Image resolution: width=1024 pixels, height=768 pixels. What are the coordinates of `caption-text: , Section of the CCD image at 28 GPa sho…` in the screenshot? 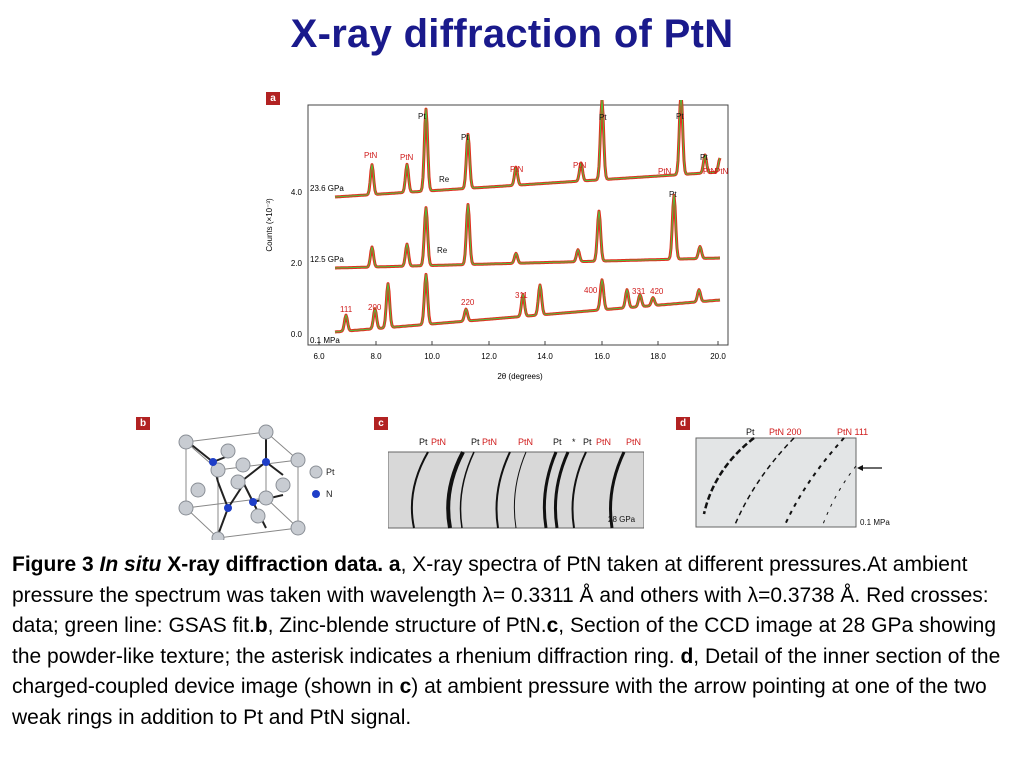 It's located at (504, 641).